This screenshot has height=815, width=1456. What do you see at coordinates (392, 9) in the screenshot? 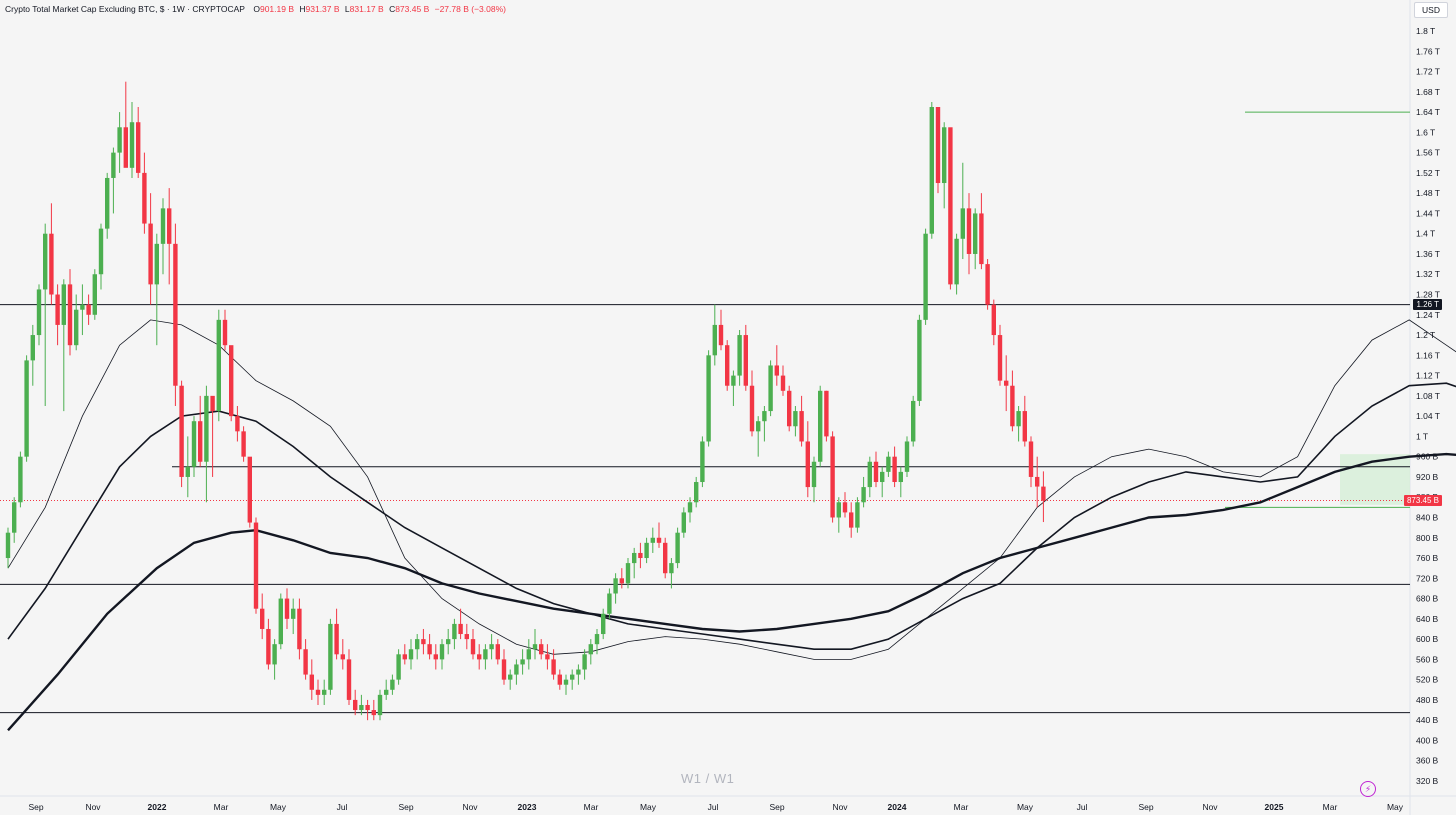
I see `close-label: C` at bounding box center [392, 9].